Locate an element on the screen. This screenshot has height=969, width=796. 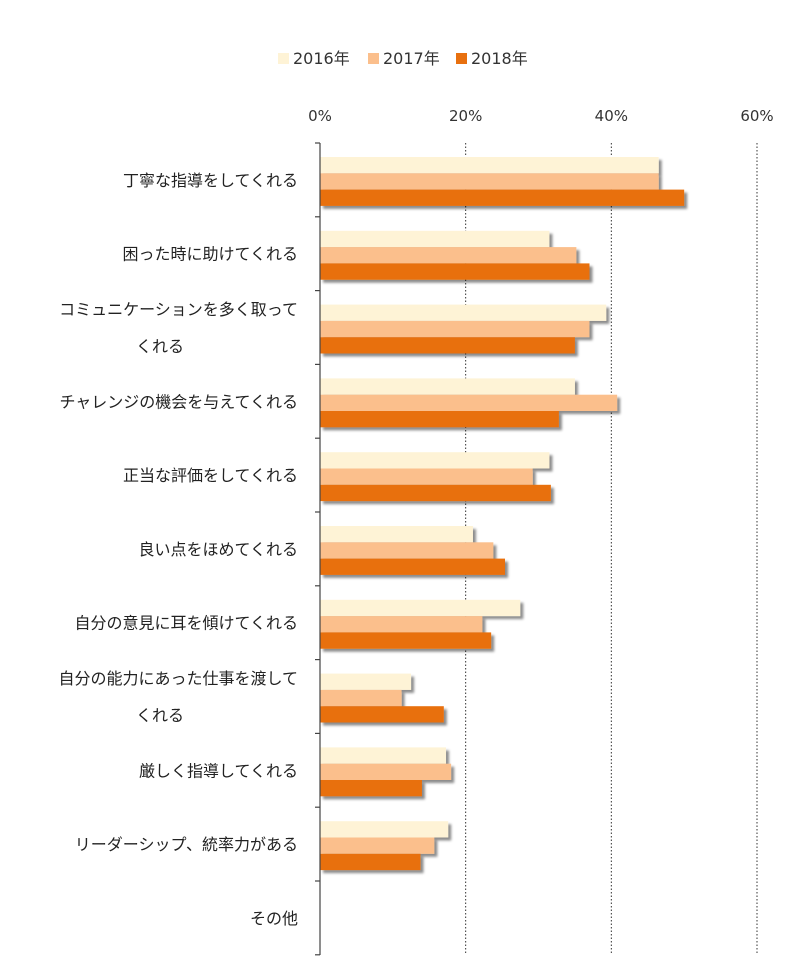
legend-label: 2016年 is located at coordinates (321, 58).